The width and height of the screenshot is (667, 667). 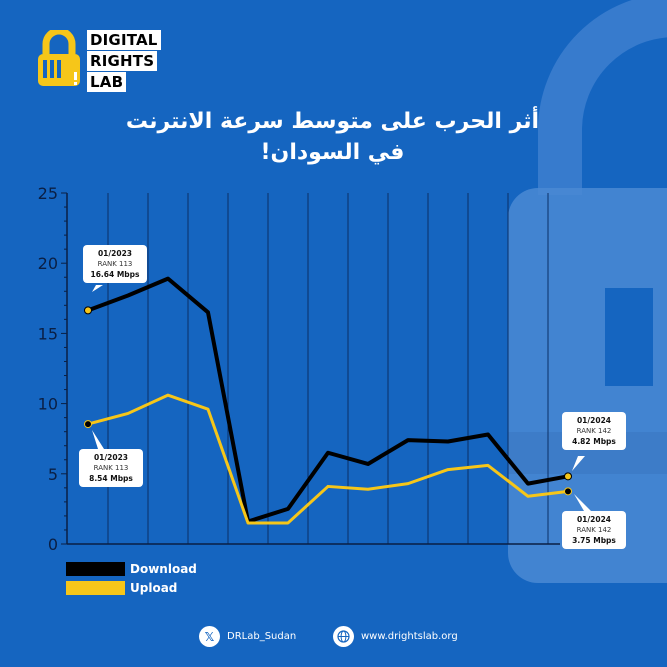 I want to click on legend-label-upload: Upload, so click(x=154, y=587).